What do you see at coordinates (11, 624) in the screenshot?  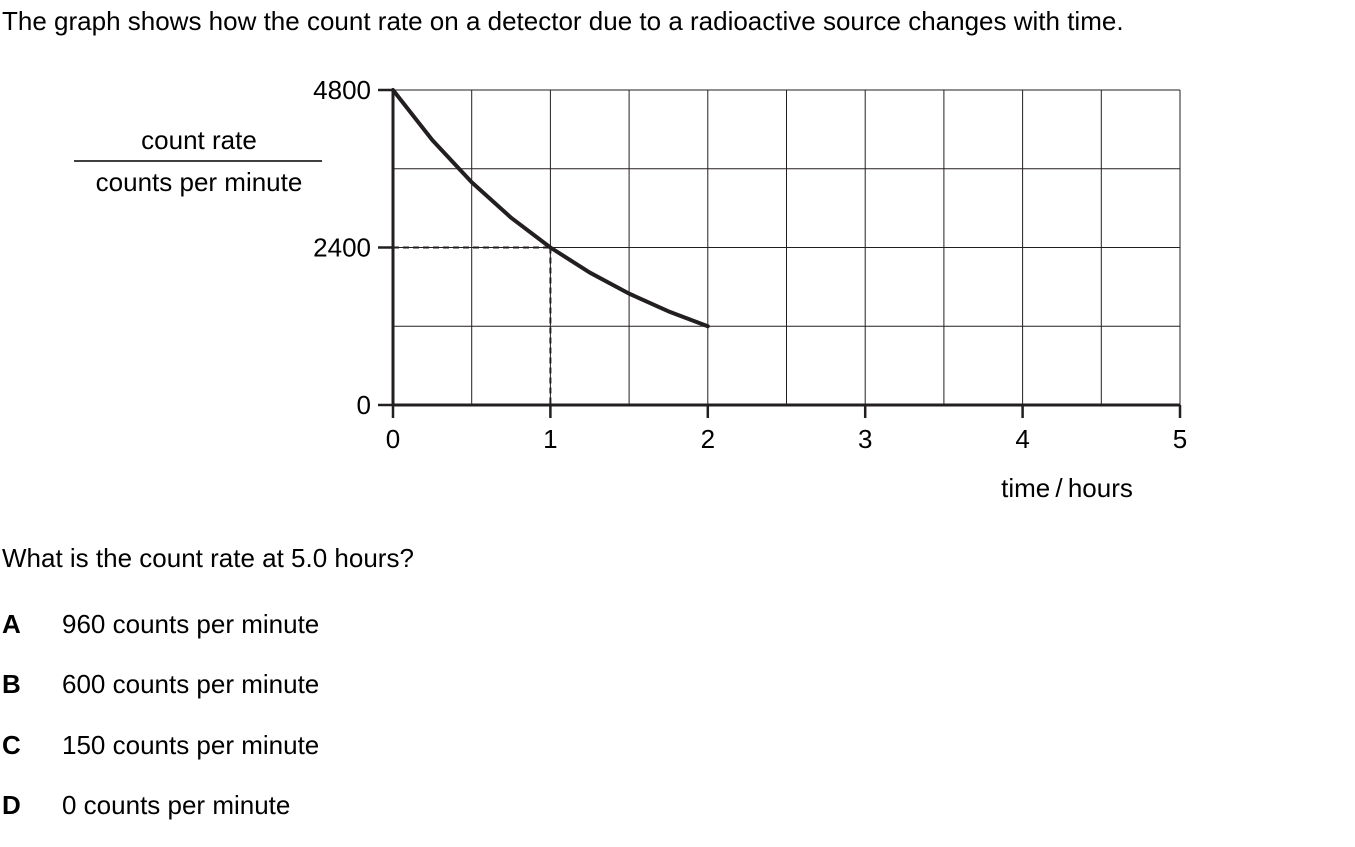 I see `option-letter: A` at bounding box center [11, 624].